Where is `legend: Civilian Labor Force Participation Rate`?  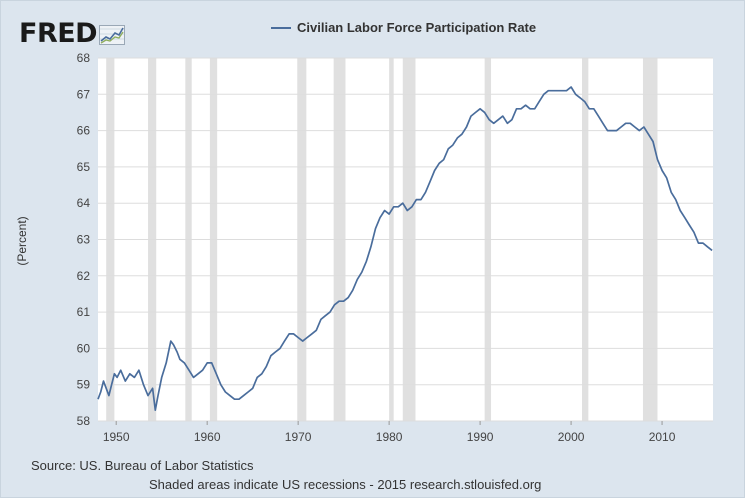
legend: Civilian Labor Force Participation Rate is located at coordinates (403, 27).